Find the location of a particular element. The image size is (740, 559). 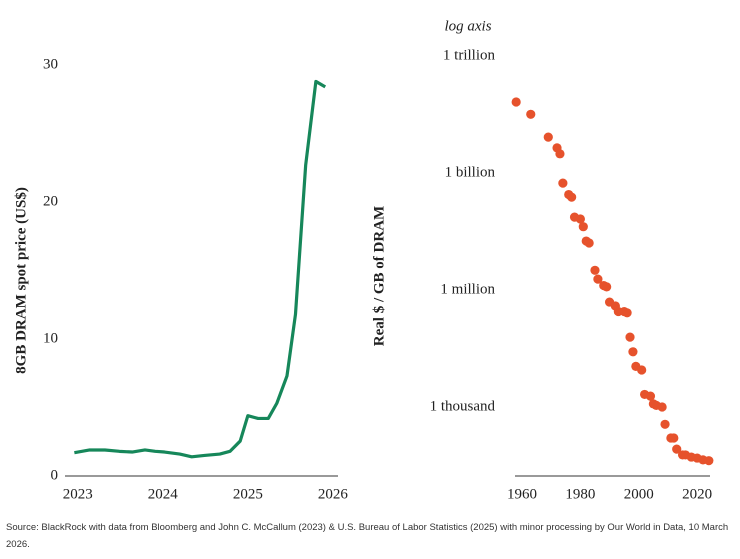

y-axis-title: Real $ / GB of DRAM is located at coordinates (379, 276).